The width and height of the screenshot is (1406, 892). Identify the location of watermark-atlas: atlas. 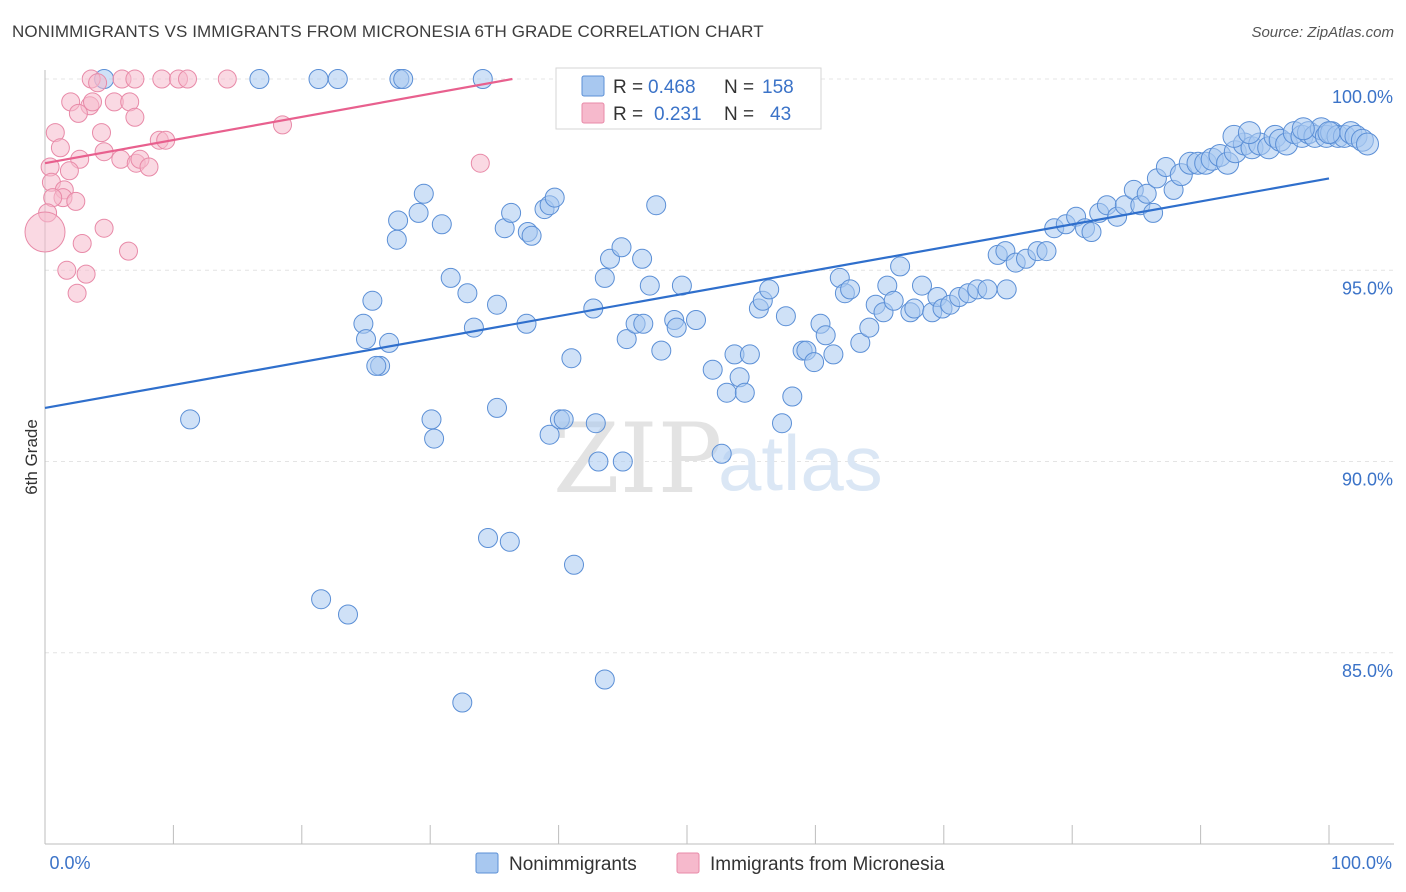
(800, 463).